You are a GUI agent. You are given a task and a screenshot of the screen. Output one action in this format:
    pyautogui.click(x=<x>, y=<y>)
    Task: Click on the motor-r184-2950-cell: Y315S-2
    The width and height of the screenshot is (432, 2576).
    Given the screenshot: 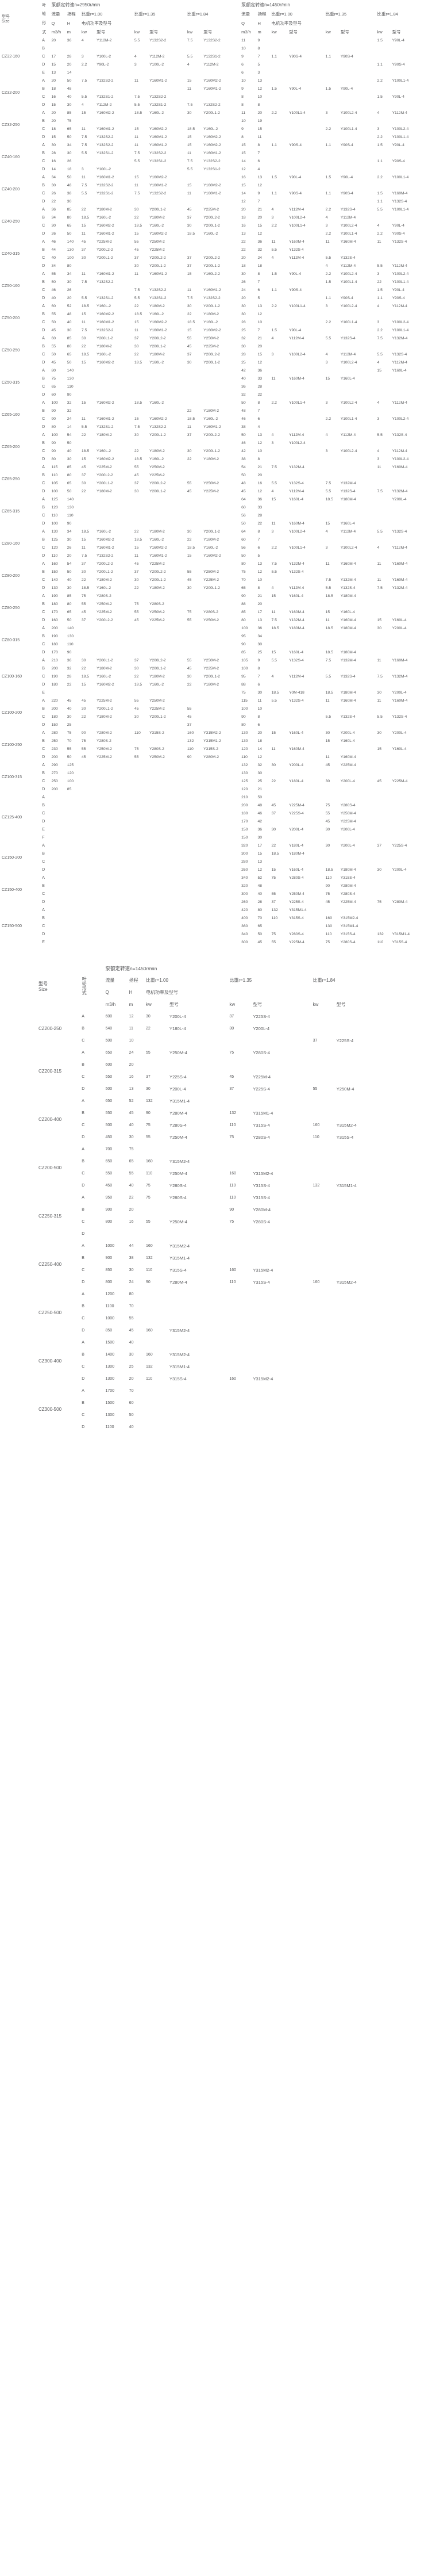 What is the action you would take?
    pyautogui.click(x=211, y=749)
    